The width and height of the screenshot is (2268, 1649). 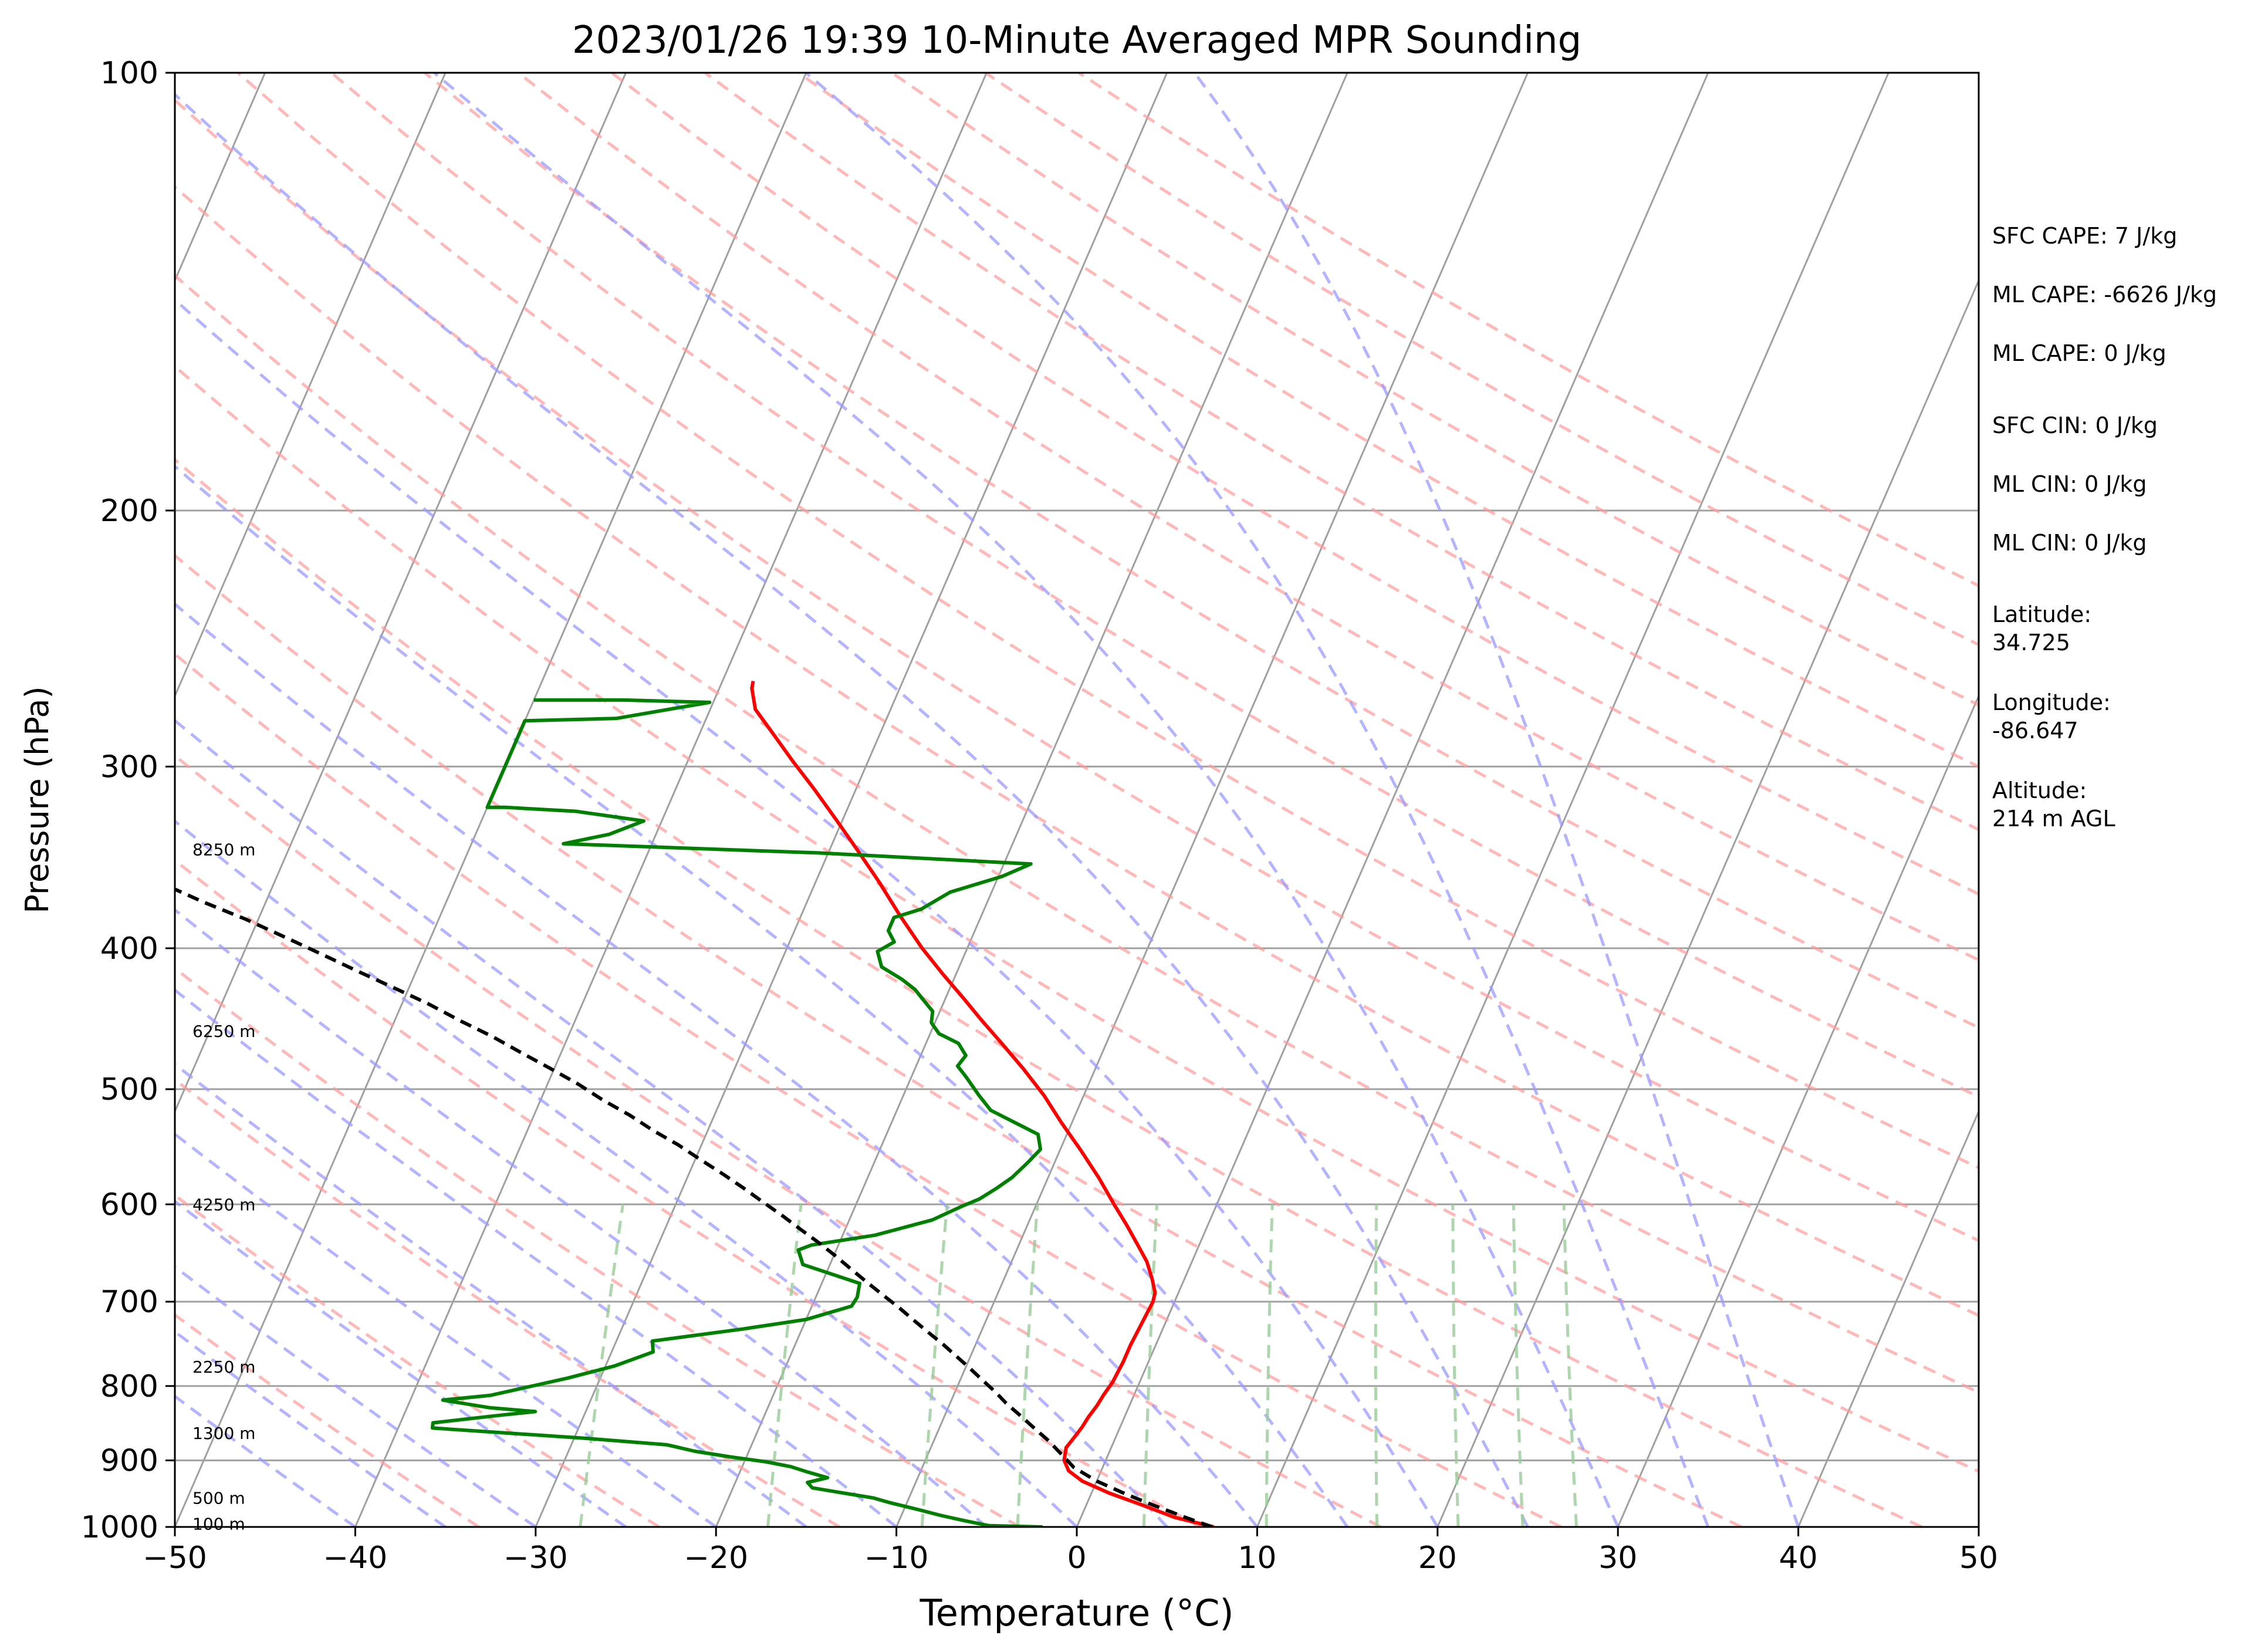 What do you see at coordinates (716, 1558) in the screenshot?
I see `x-tick-label: −20` at bounding box center [716, 1558].